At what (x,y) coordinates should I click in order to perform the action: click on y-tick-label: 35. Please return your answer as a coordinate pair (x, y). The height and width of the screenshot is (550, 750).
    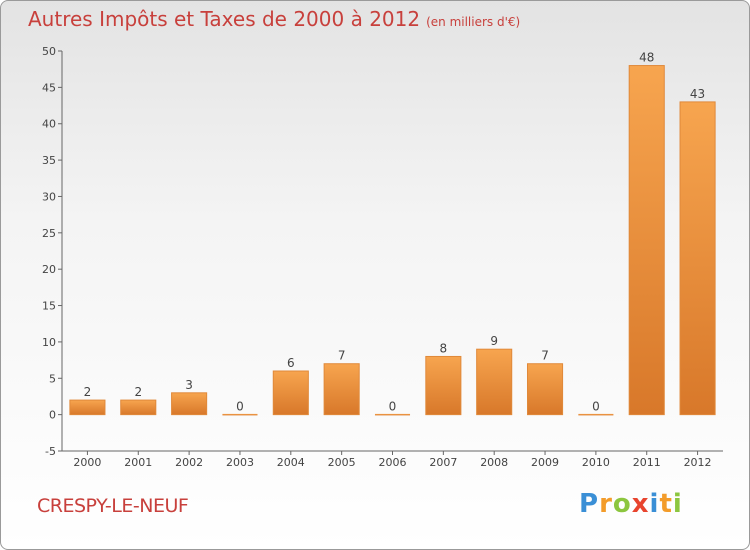
    Looking at the image, I should click on (49, 160).